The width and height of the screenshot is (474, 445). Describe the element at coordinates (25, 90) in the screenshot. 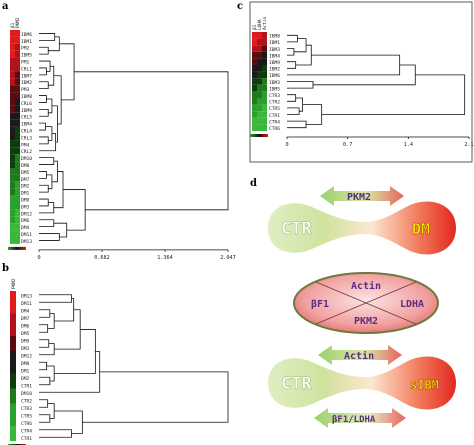

I see `row-label: PM3` at that location.